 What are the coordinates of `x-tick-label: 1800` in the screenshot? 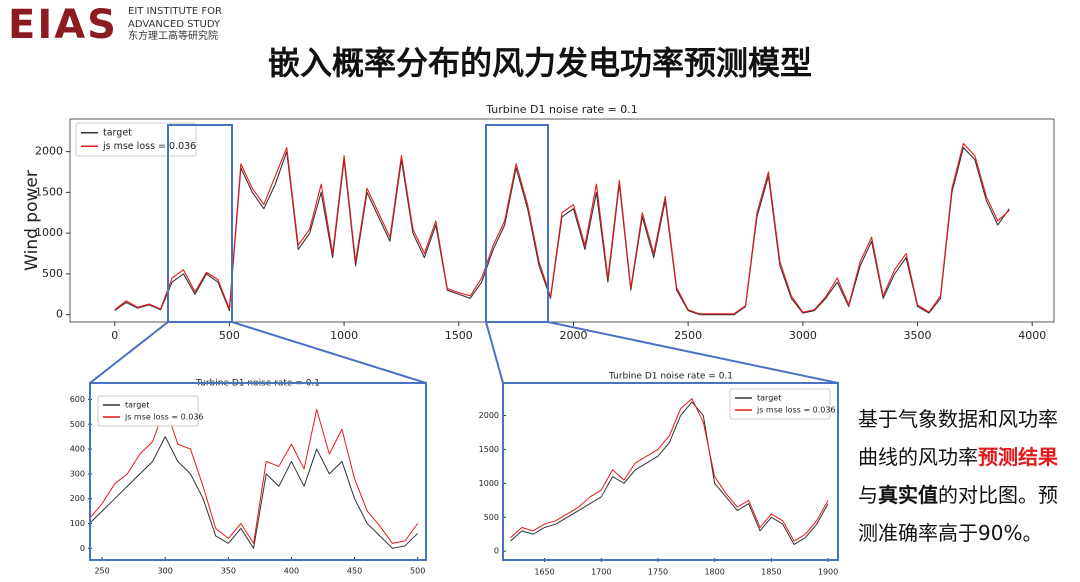 It's located at (714, 572).